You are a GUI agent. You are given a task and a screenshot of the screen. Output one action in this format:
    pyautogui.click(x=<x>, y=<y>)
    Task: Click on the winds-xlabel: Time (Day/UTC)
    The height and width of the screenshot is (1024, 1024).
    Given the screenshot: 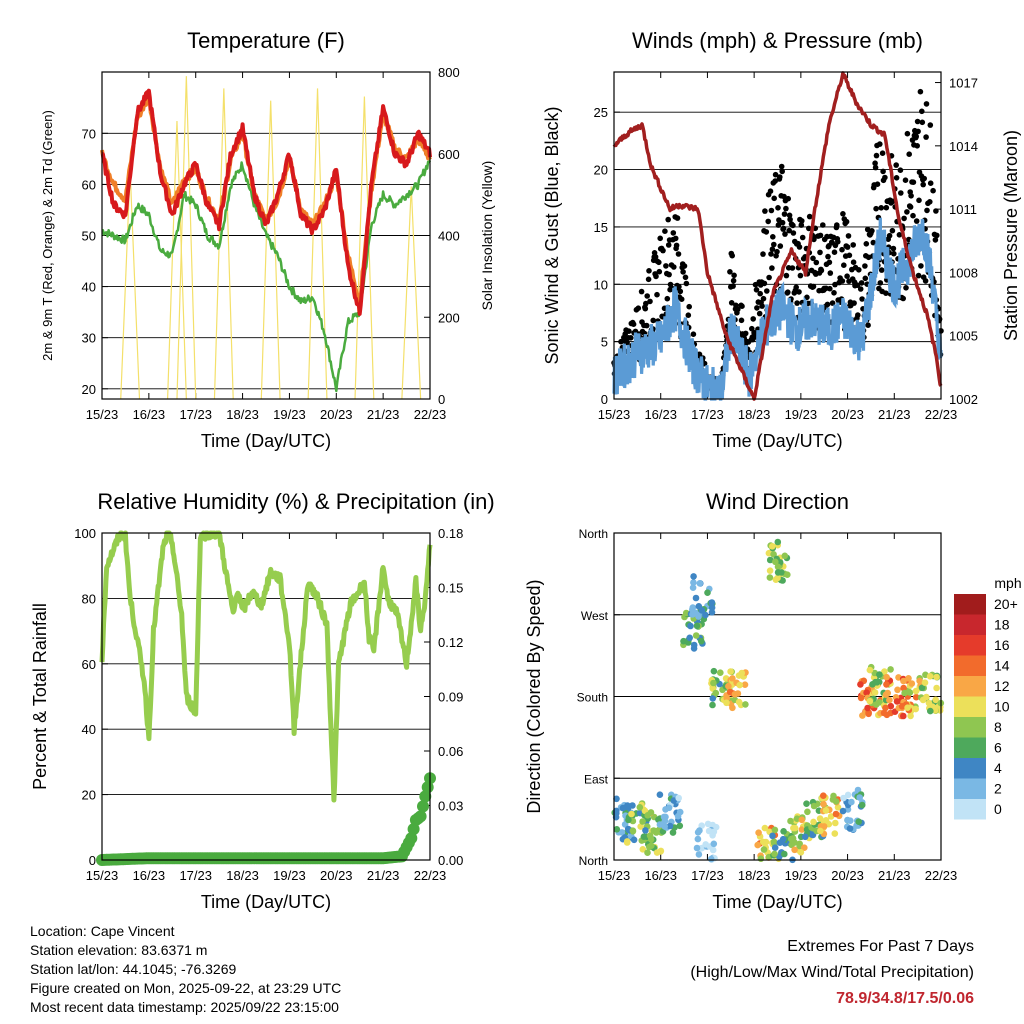 What is the action you would take?
    pyautogui.click(x=777, y=441)
    